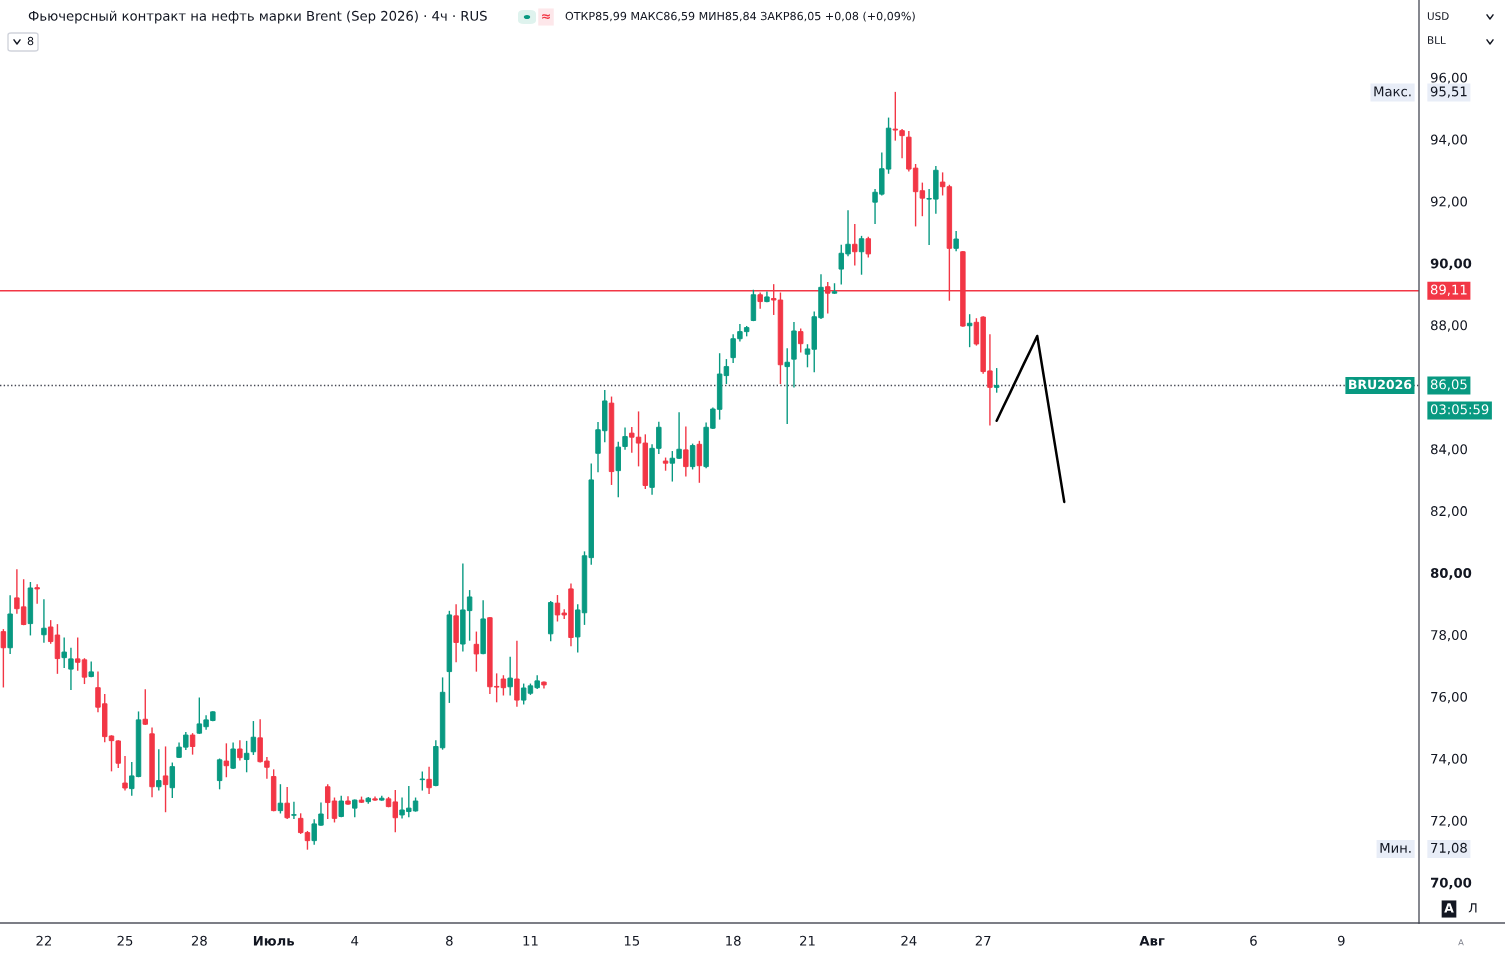 The image size is (1505, 956). I want to click on y-tick-label: 82,00, so click(1449, 512).